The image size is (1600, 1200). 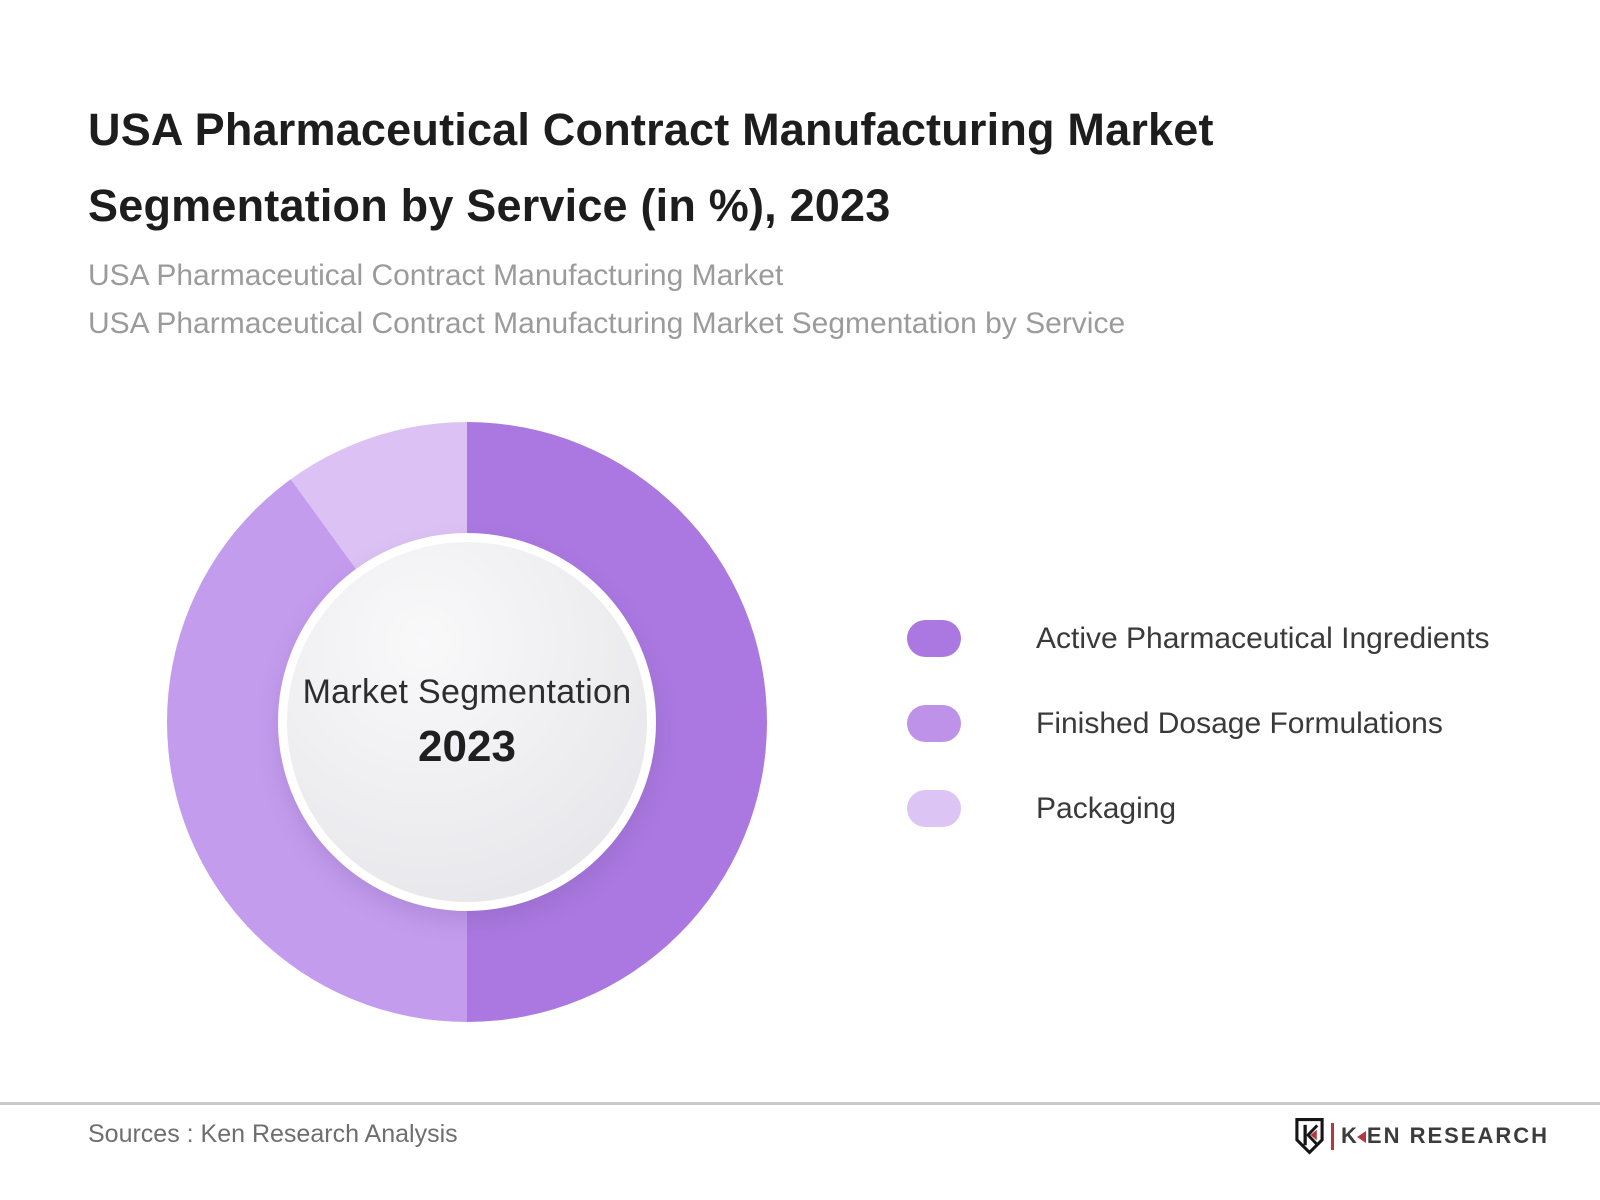 What do you see at coordinates (800, 1103) in the screenshot?
I see `footer-divider` at bounding box center [800, 1103].